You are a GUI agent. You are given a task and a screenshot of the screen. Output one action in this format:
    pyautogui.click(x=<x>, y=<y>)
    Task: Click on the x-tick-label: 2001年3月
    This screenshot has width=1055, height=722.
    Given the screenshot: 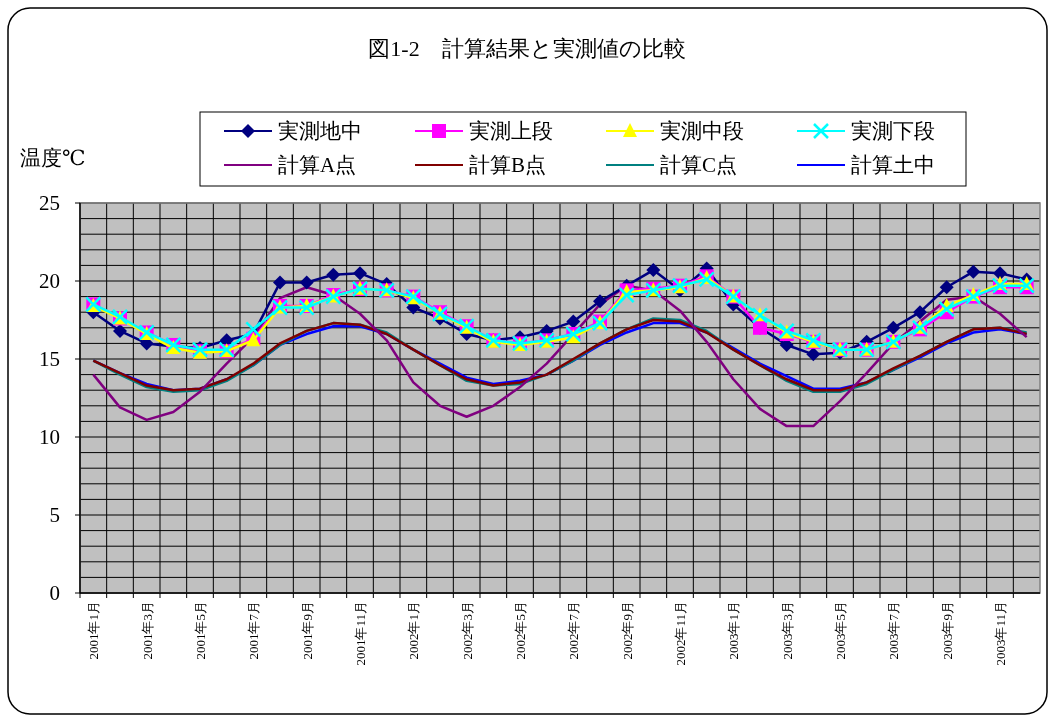 What is the action you would take?
    pyautogui.click(x=147, y=630)
    